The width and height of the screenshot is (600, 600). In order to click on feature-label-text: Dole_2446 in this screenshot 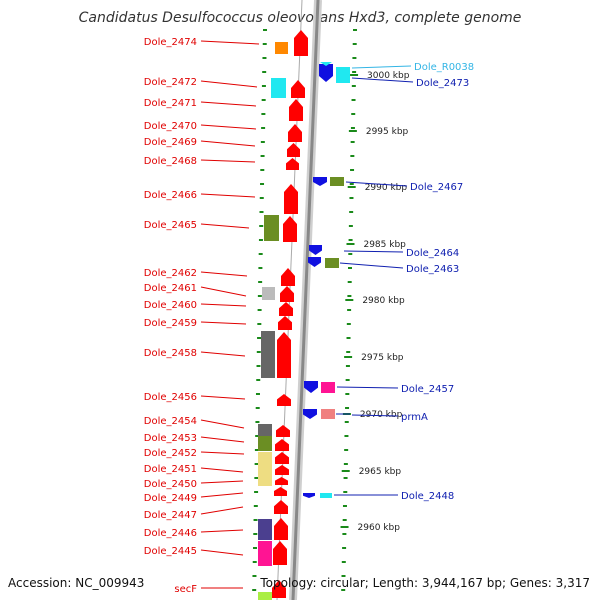, I will do `click(170, 533)`.